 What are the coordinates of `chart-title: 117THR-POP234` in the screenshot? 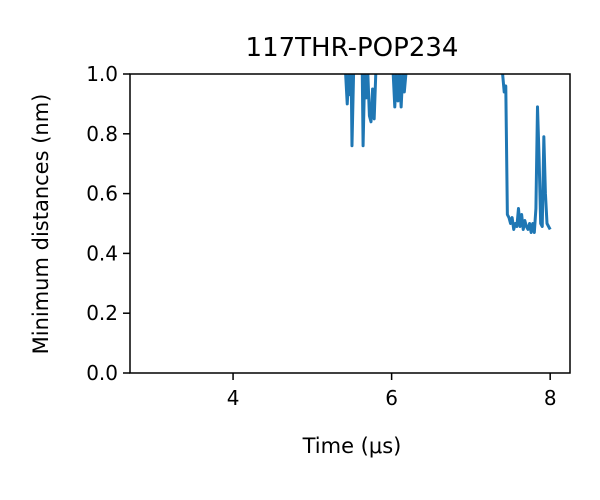 It's located at (352, 48).